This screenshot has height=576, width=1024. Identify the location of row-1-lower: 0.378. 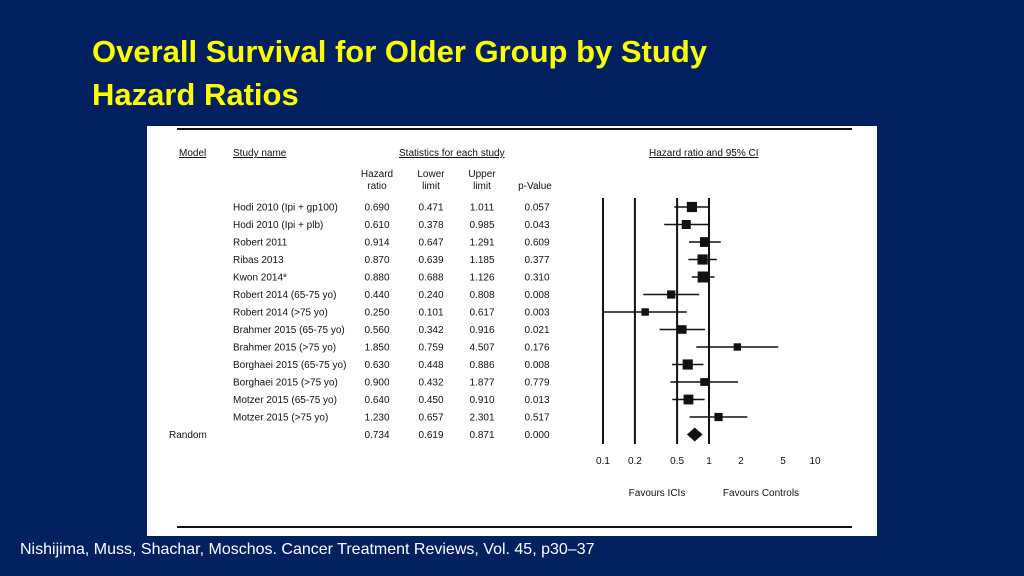
(430, 225).